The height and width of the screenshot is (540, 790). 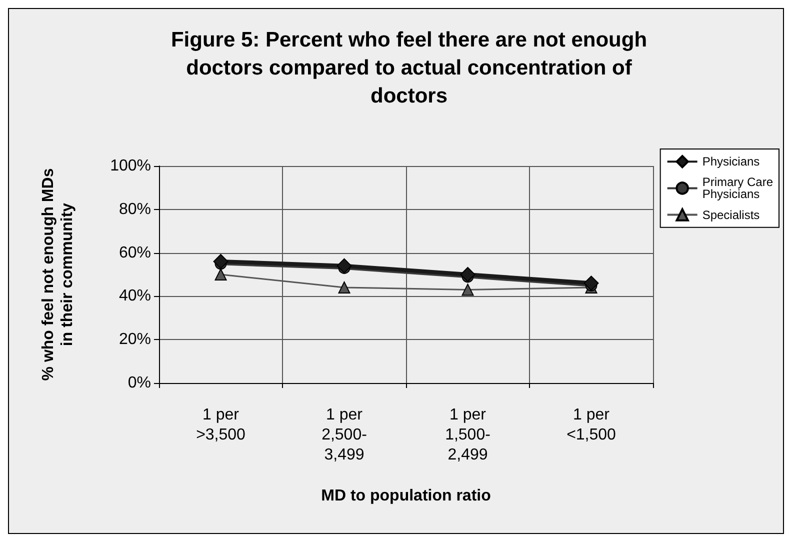 What do you see at coordinates (731, 161) in the screenshot?
I see `legend-label: Physicians` at bounding box center [731, 161].